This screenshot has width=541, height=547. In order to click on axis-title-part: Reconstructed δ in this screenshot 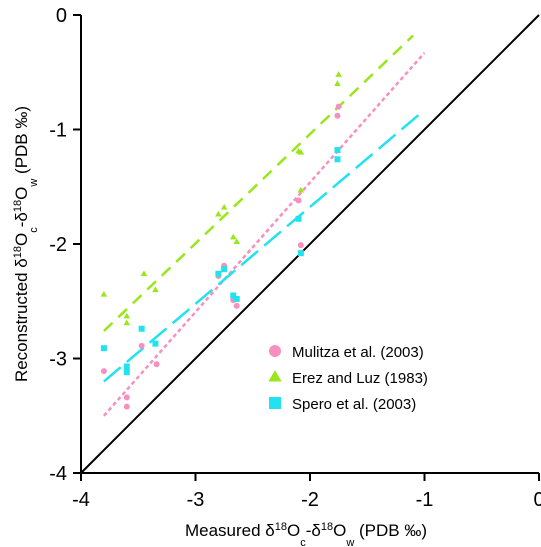, I will do `click(21, 320)`.